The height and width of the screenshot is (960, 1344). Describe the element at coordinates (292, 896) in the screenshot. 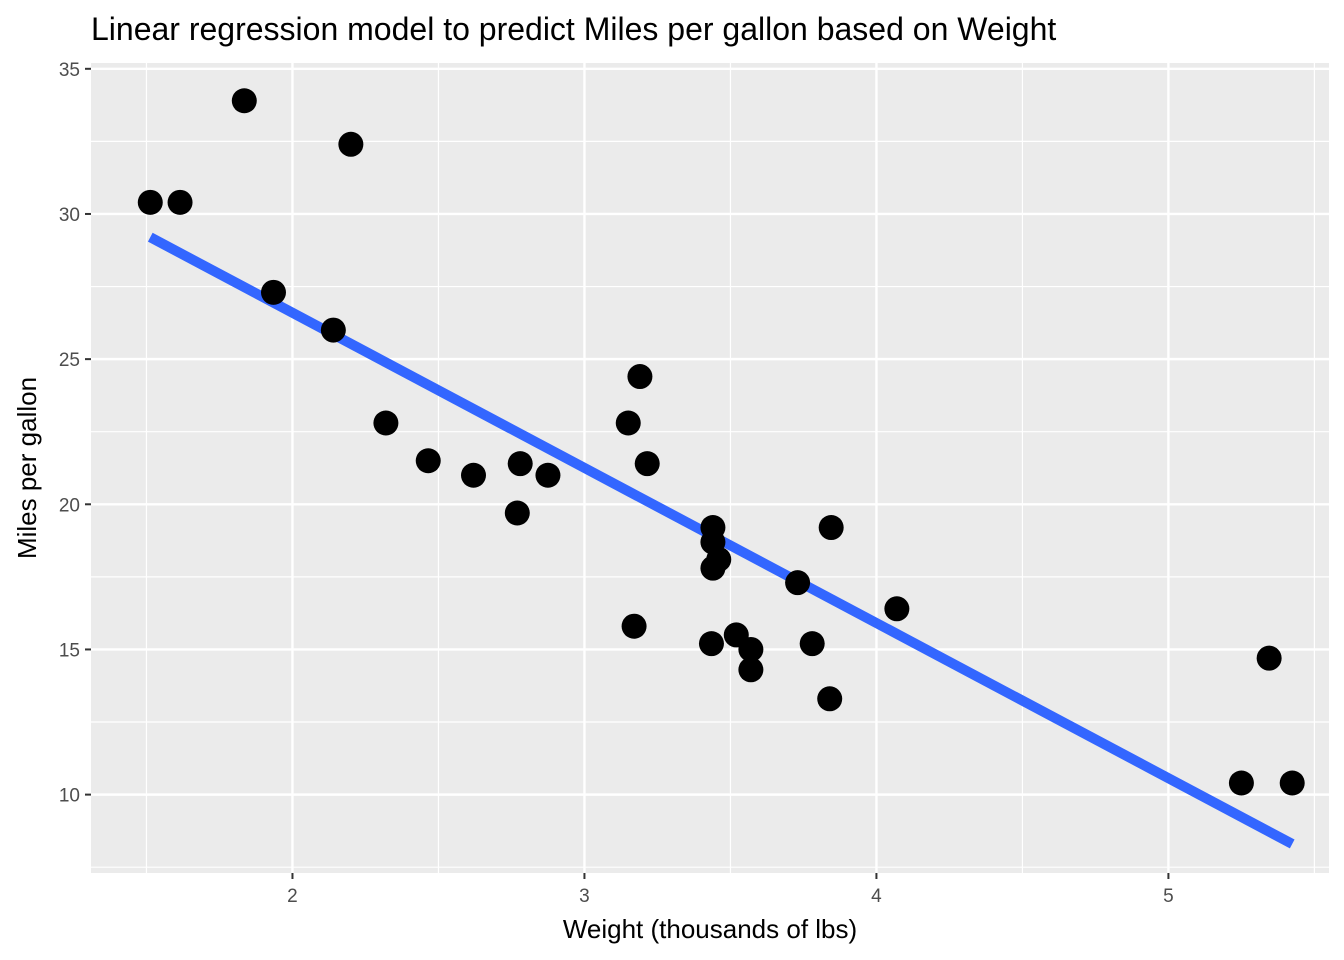

I see `x-tick-label: 2` at that location.